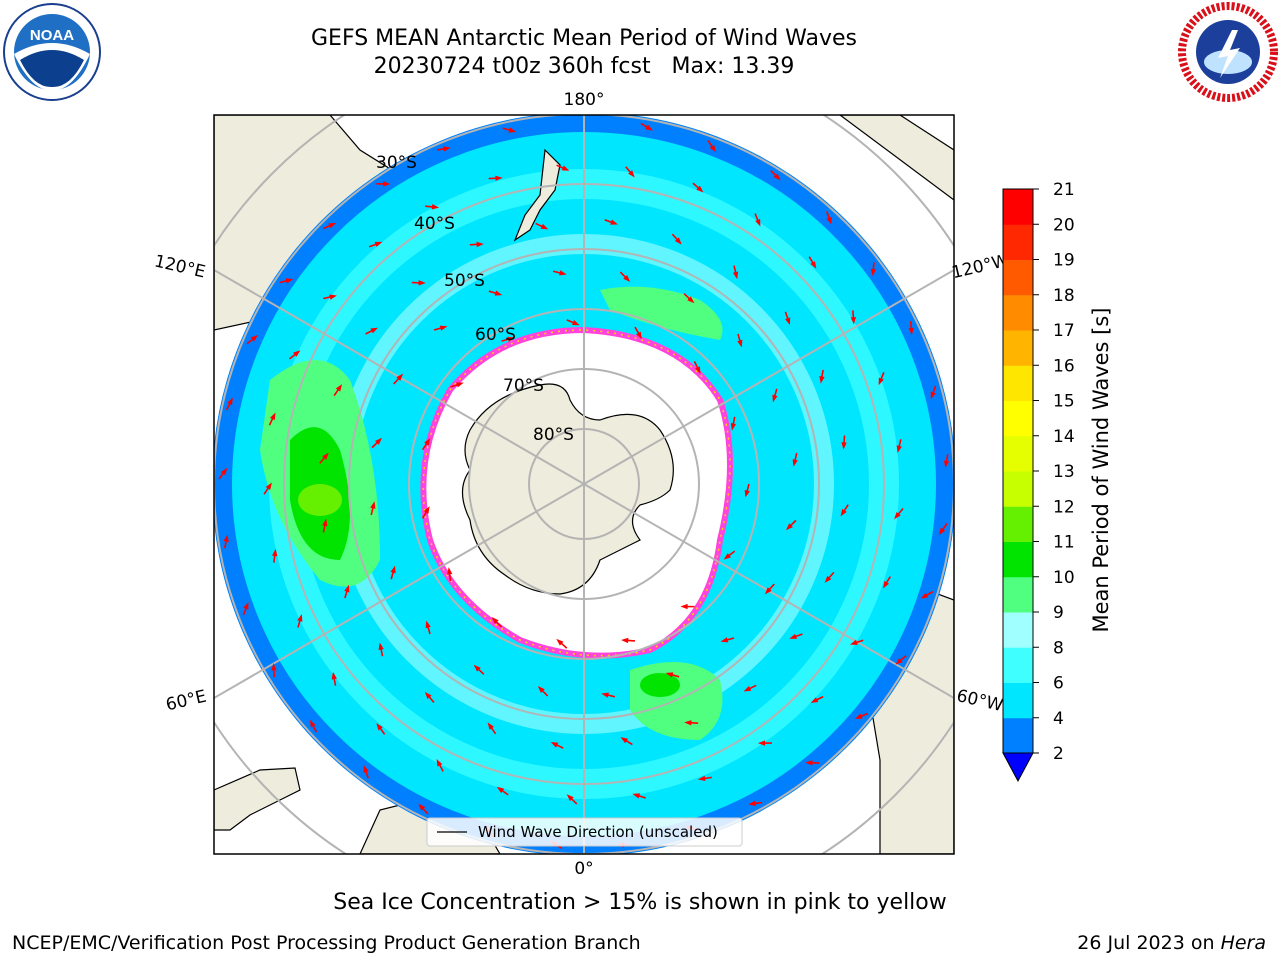 Image resolution: width=1280 pixels, height=960 pixels. I want to click on land-nz-outer, so click(896, 158).